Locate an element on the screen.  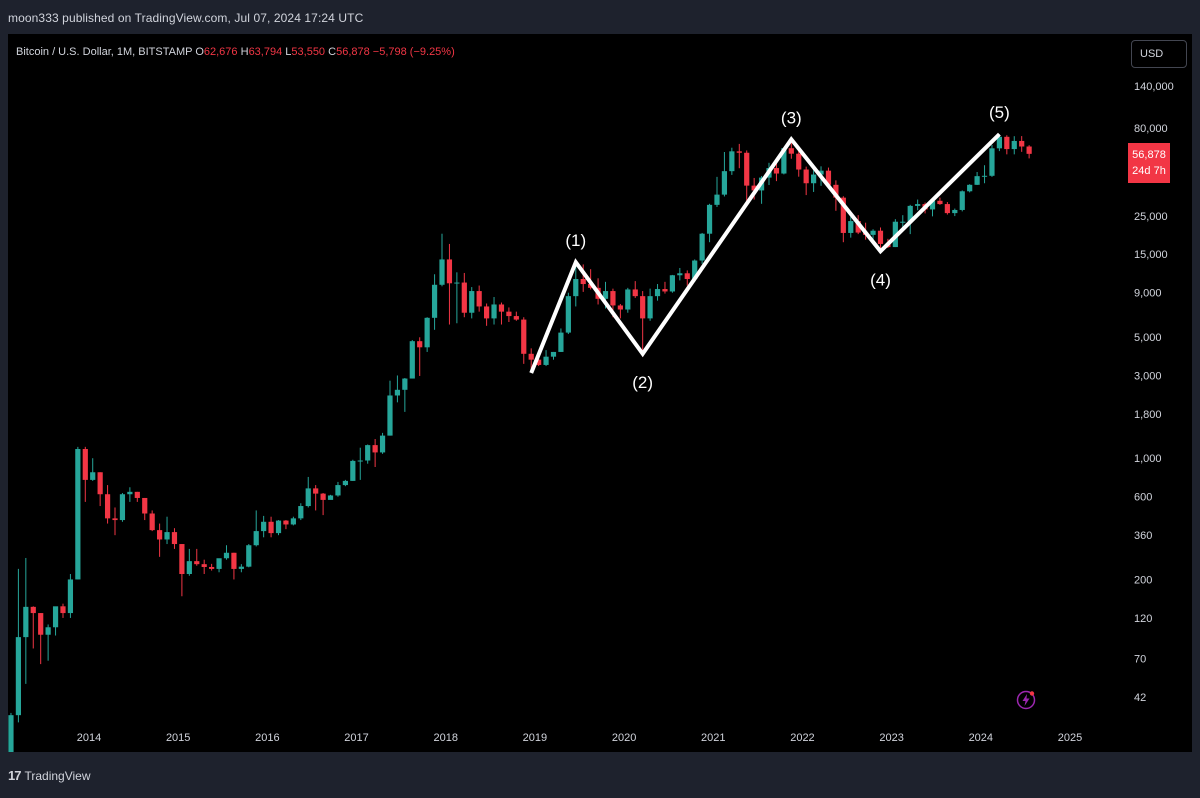
y-tick-label: 1,000 is located at coordinates (1148, 459).